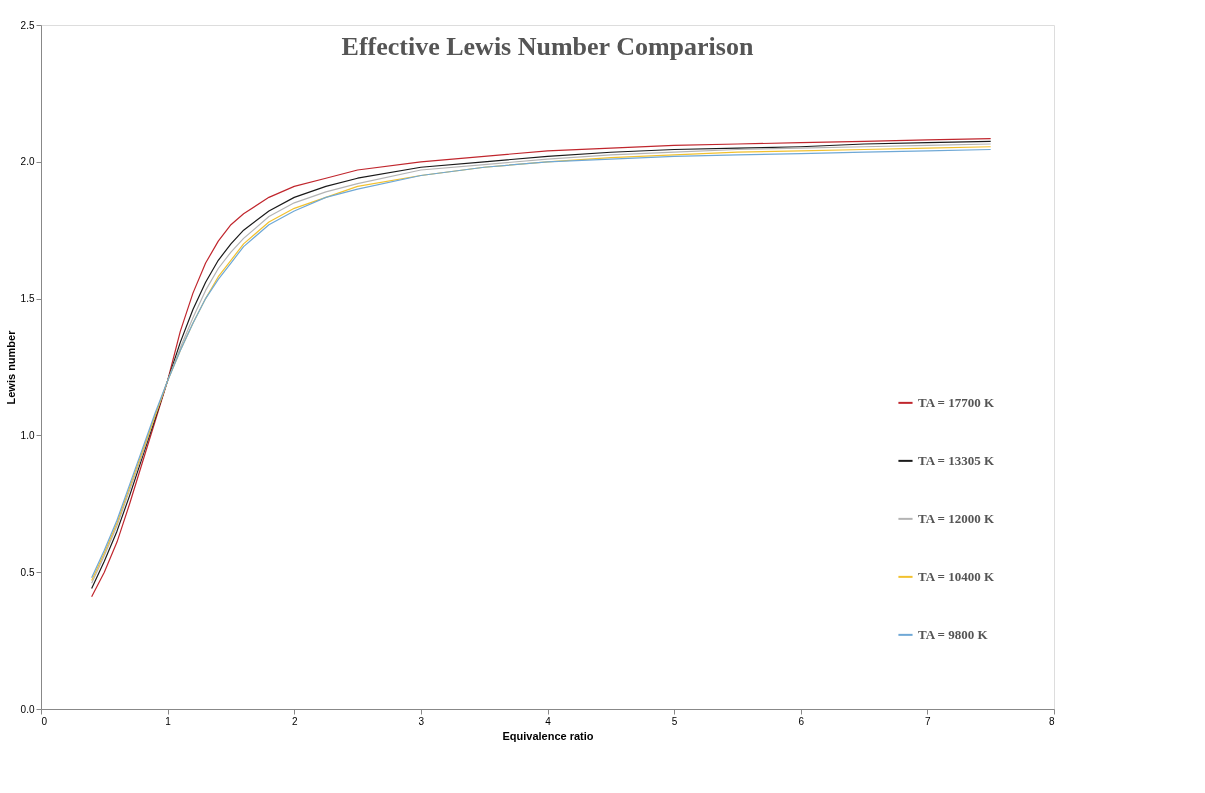  I want to click on x-tick-label: 8, so click(1051, 721).